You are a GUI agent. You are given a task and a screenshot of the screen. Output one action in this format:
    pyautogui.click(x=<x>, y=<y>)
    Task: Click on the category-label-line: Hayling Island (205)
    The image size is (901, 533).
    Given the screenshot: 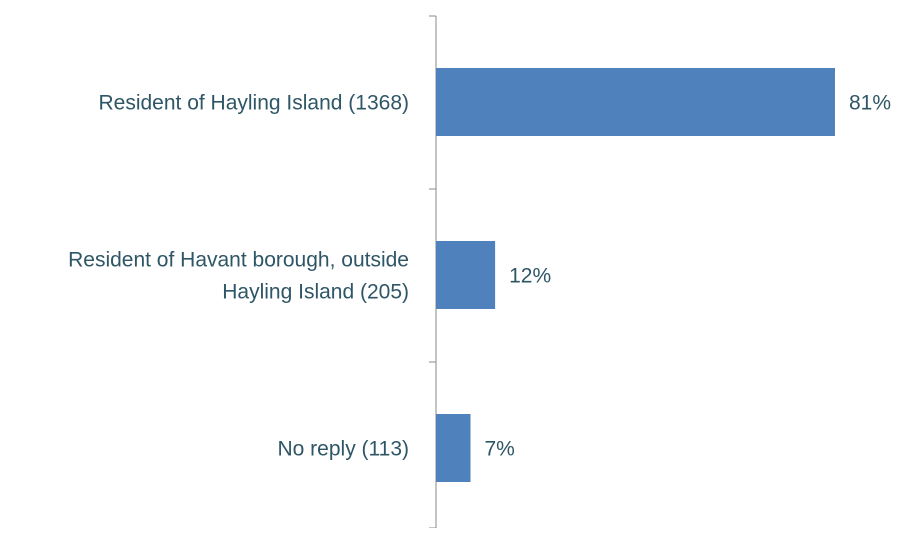 What is the action you would take?
    pyautogui.click(x=315, y=291)
    